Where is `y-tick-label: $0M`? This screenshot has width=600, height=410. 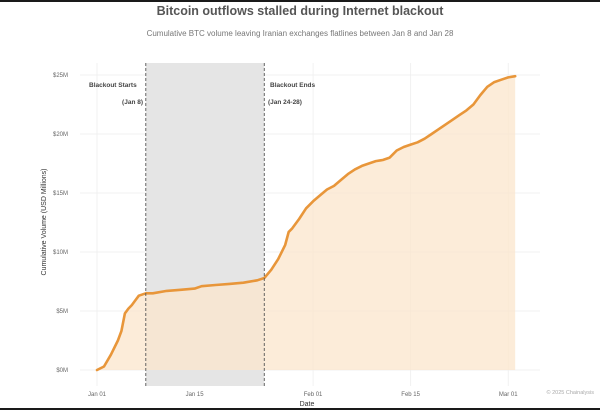 y-tick-label: $0M is located at coordinates (62, 371).